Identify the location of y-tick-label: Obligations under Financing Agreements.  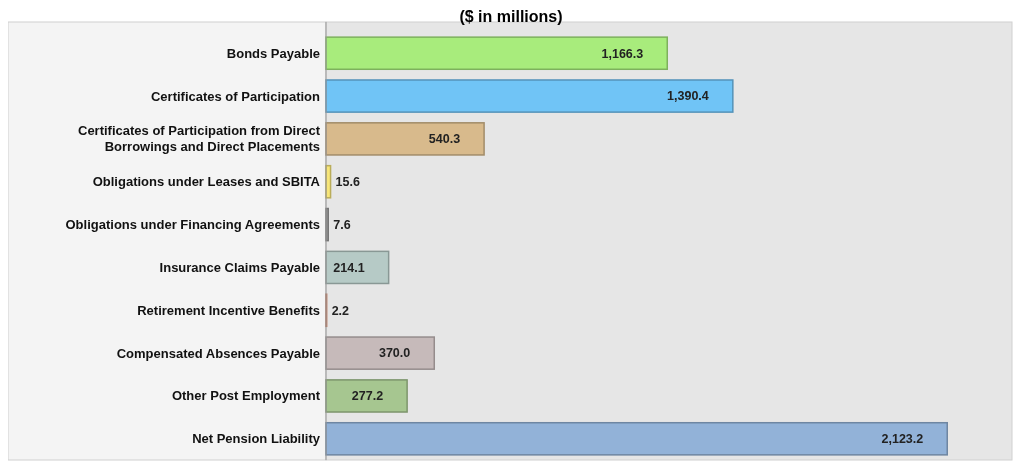
(192, 225).